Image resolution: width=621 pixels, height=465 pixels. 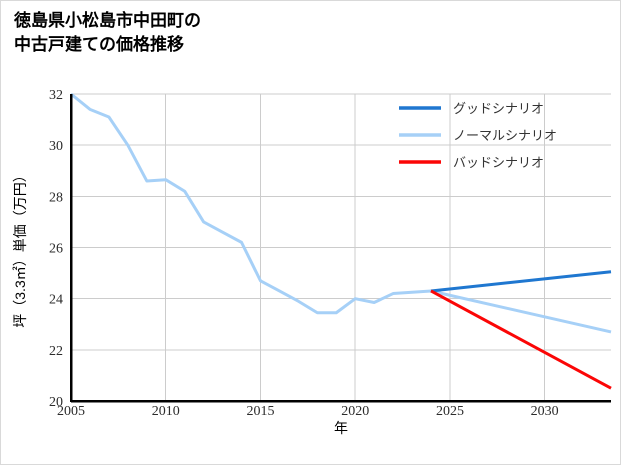 I want to click on y-tick-label: 32, so click(x=56, y=95).